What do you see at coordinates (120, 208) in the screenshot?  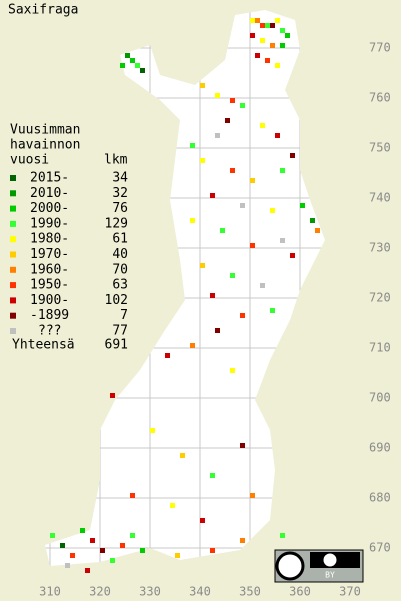 I see `legend-count: 76` at bounding box center [120, 208].